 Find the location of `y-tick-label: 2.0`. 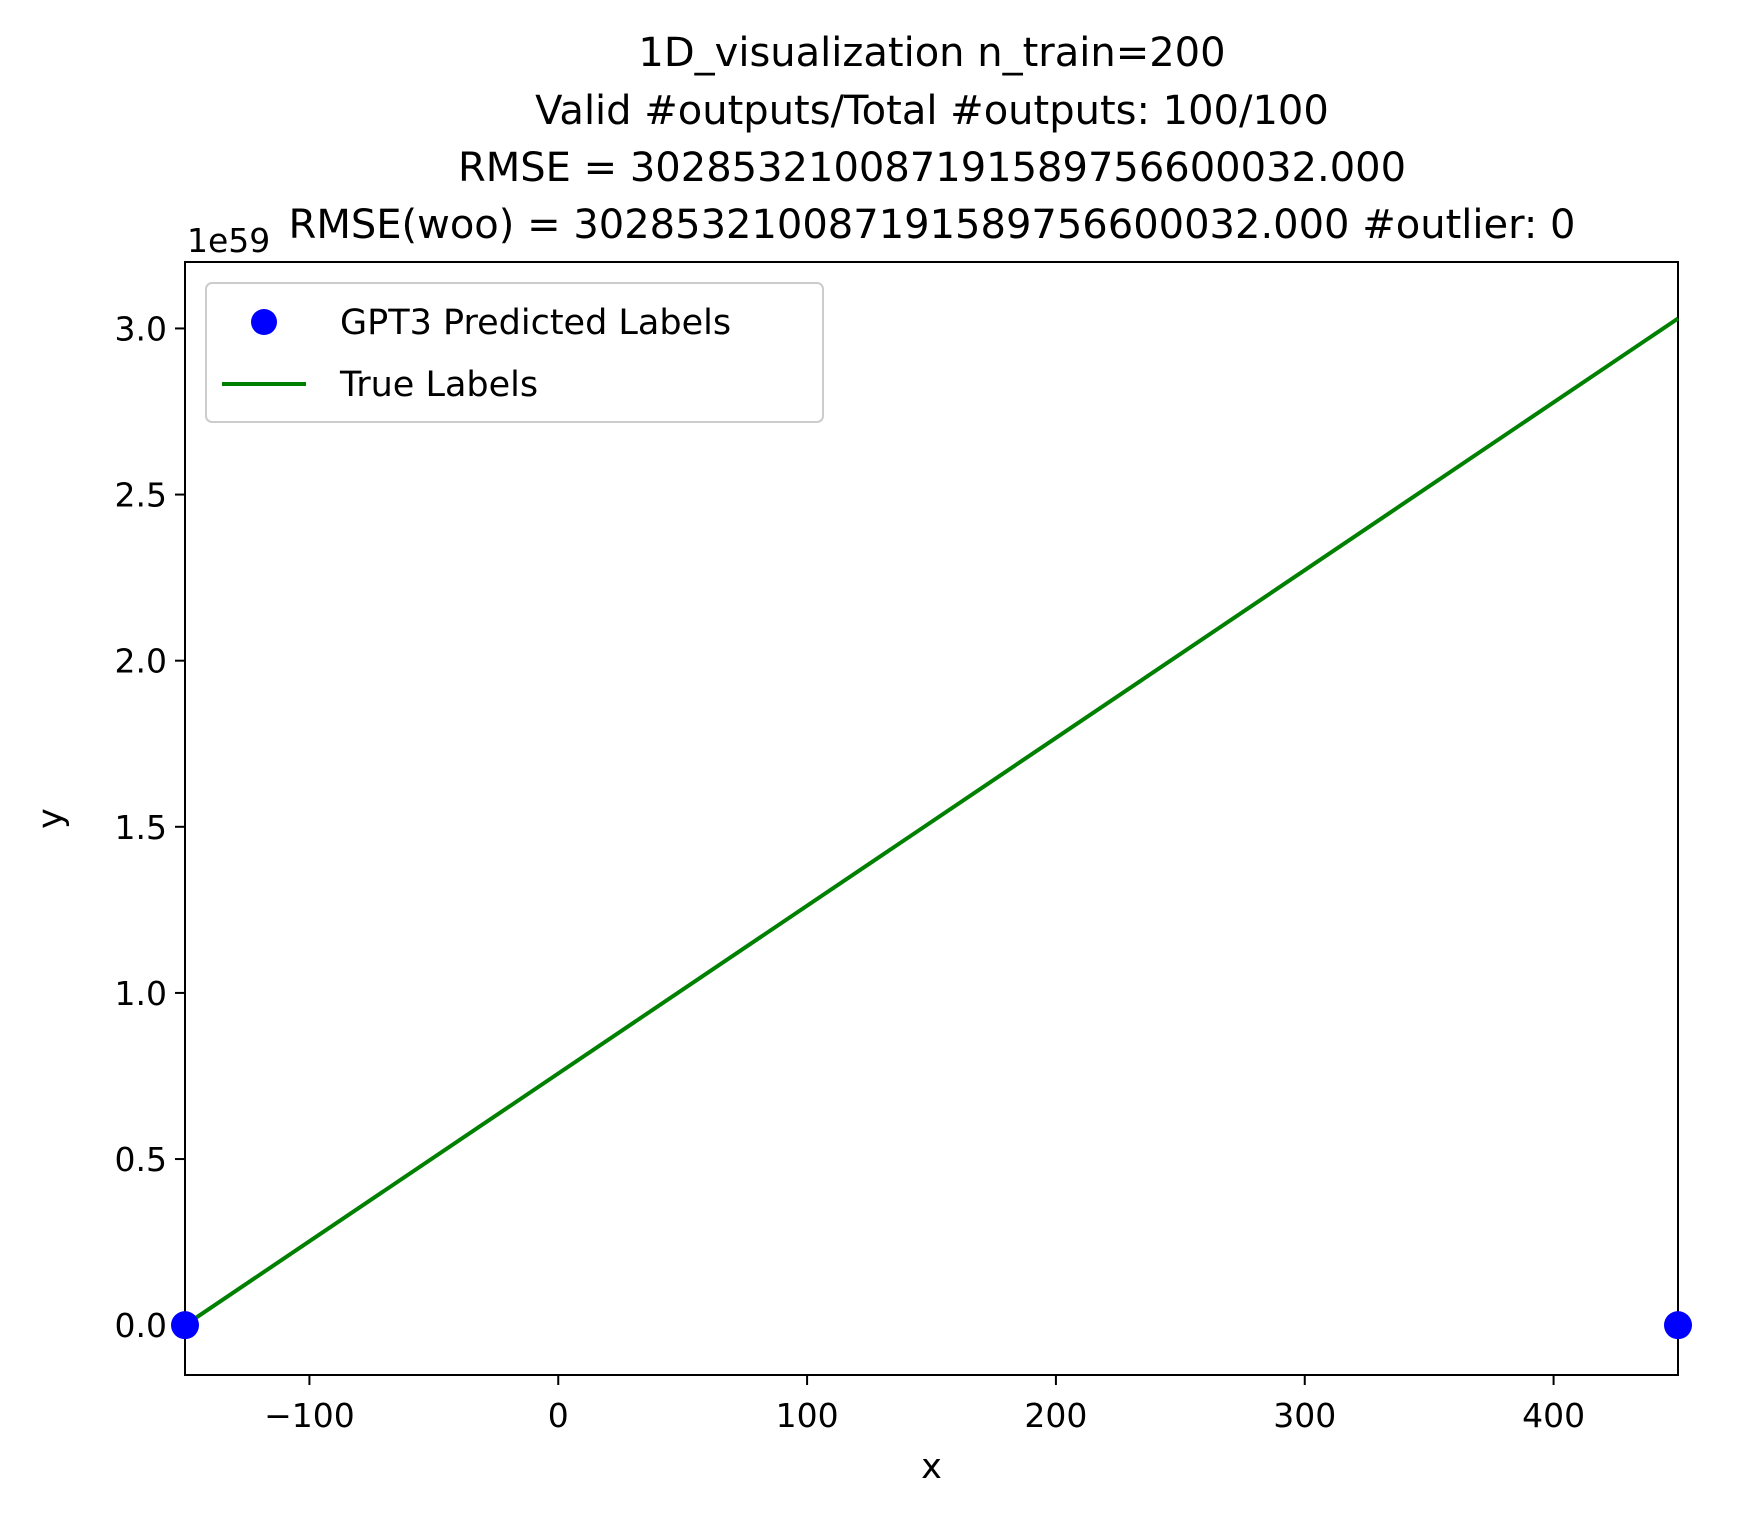

y-tick-label: 2.0 is located at coordinates (141, 661).